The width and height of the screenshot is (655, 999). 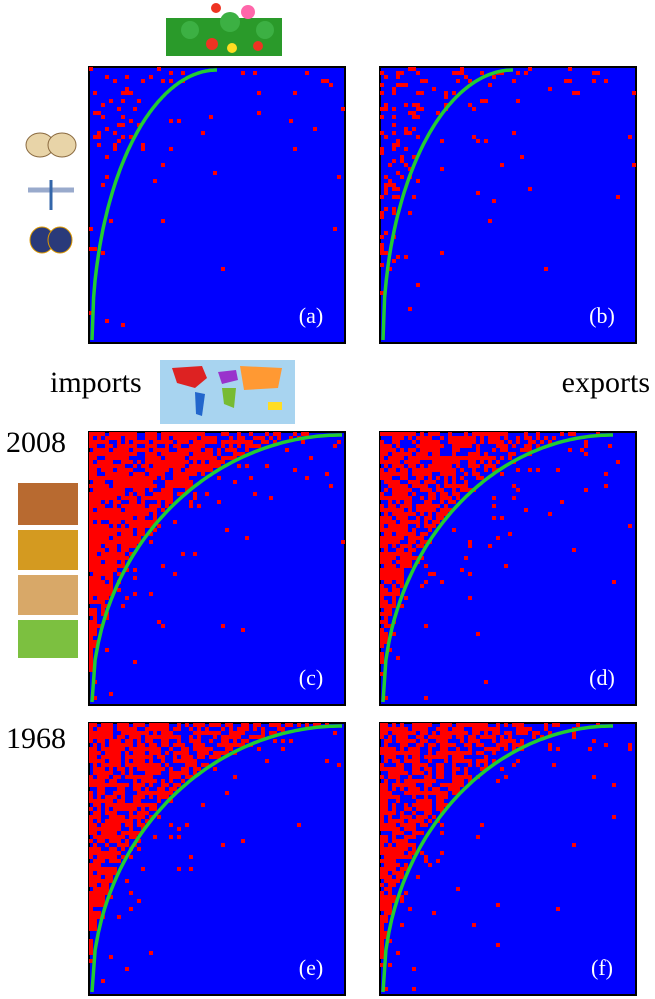 I want to click on panel-label: (a), so click(x=311, y=315).